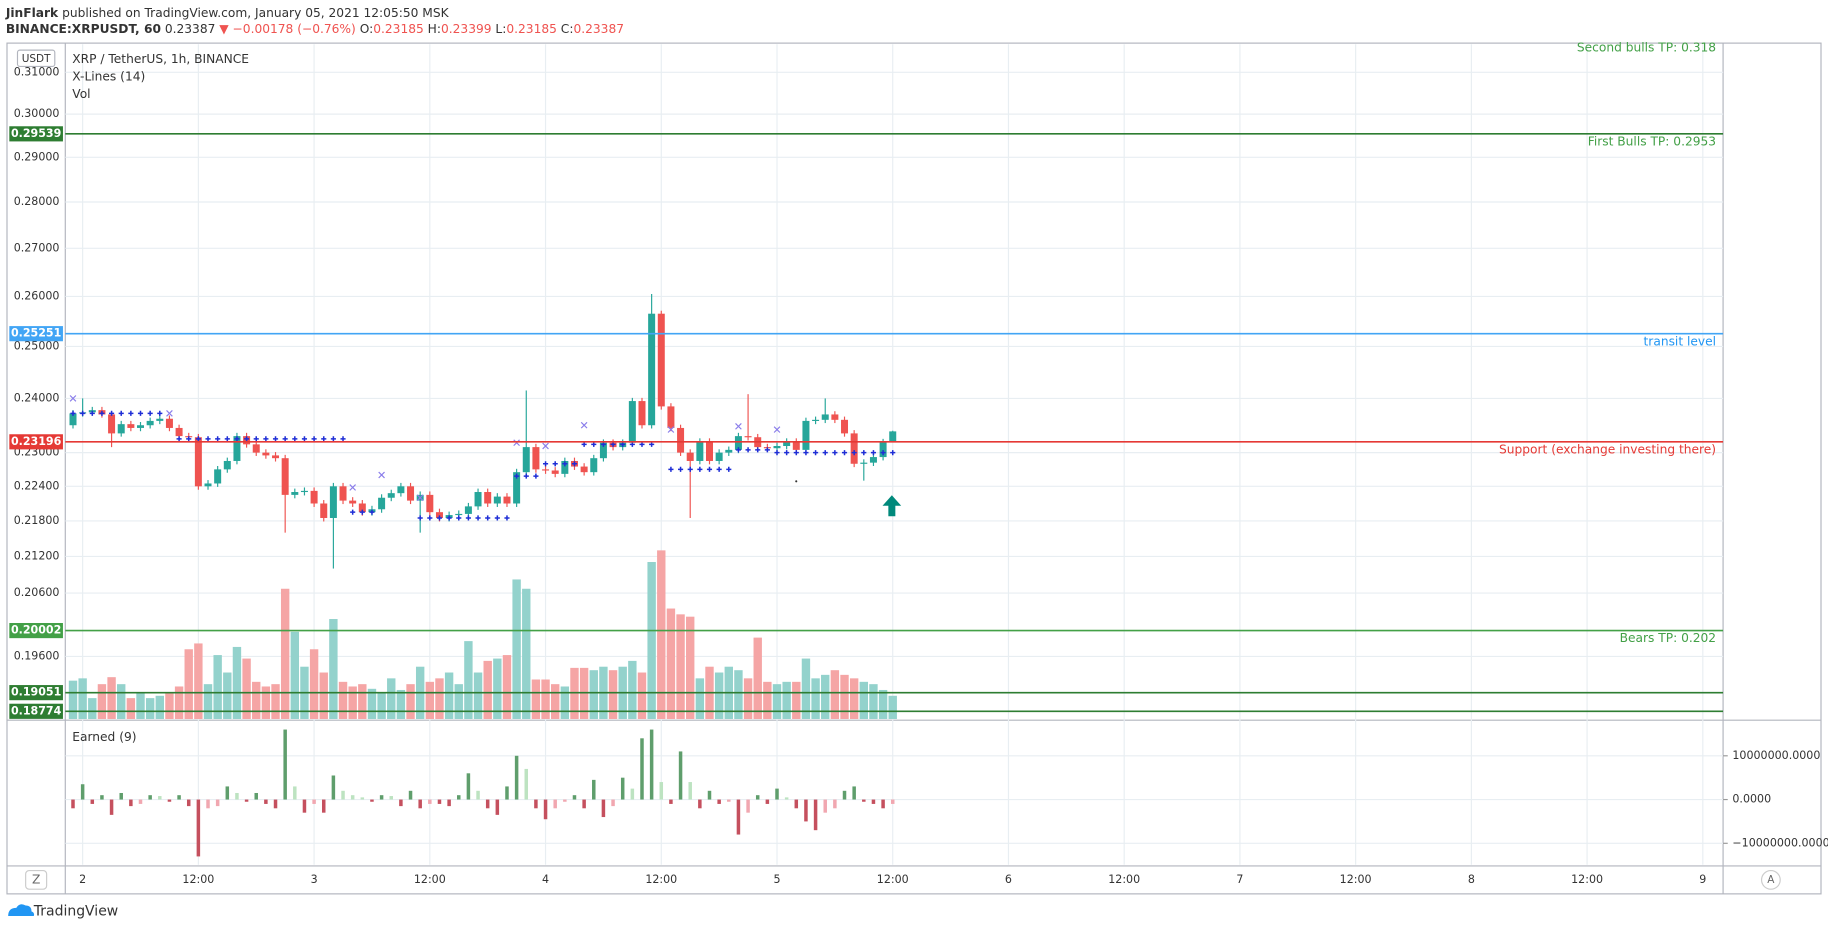 The height and width of the screenshot is (930, 1828). Describe the element at coordinates (36, 711) in the screenshot. I see `level-tag` at that location.